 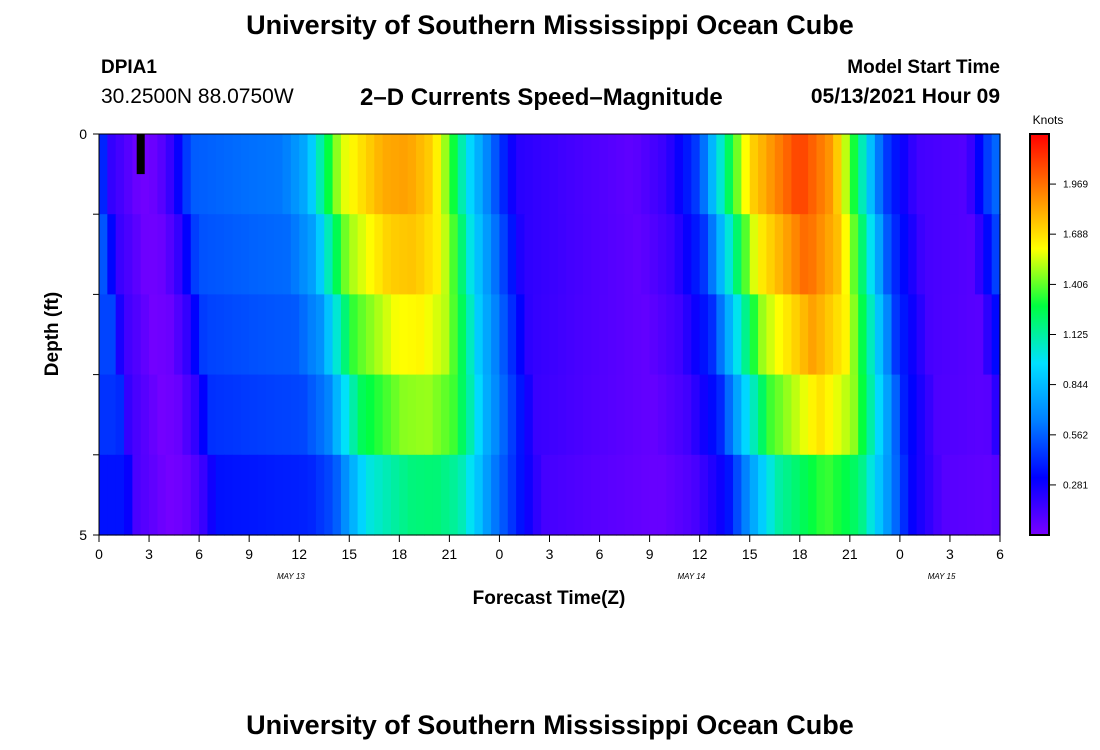 What do you see at coordinates (299, 554) in the screenshot?
I see `x-tick-label: 12` at bounding box center [299, 554].